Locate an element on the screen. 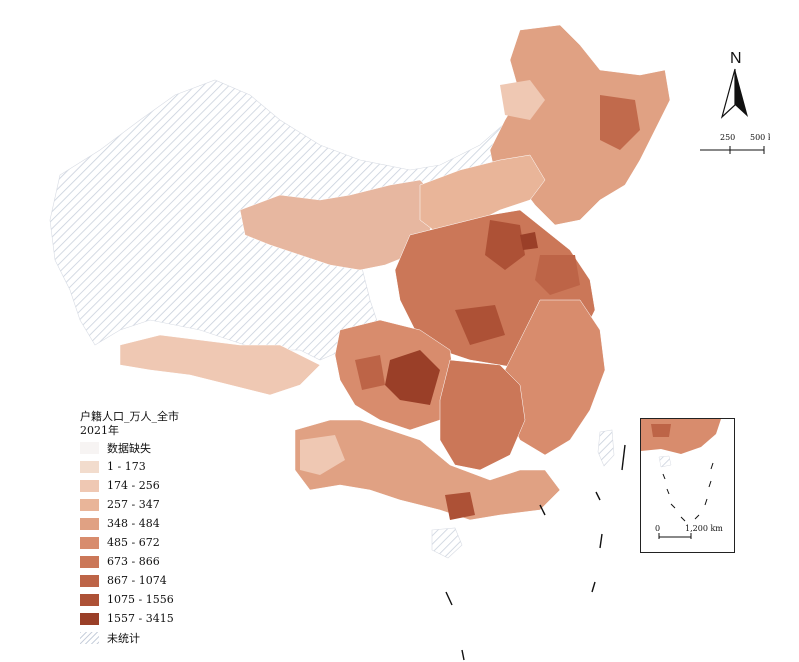 Image resolution: width=799 pixels, height=662 pixels. legend-item: 174 - 256 is located at coordinates (170, 485).